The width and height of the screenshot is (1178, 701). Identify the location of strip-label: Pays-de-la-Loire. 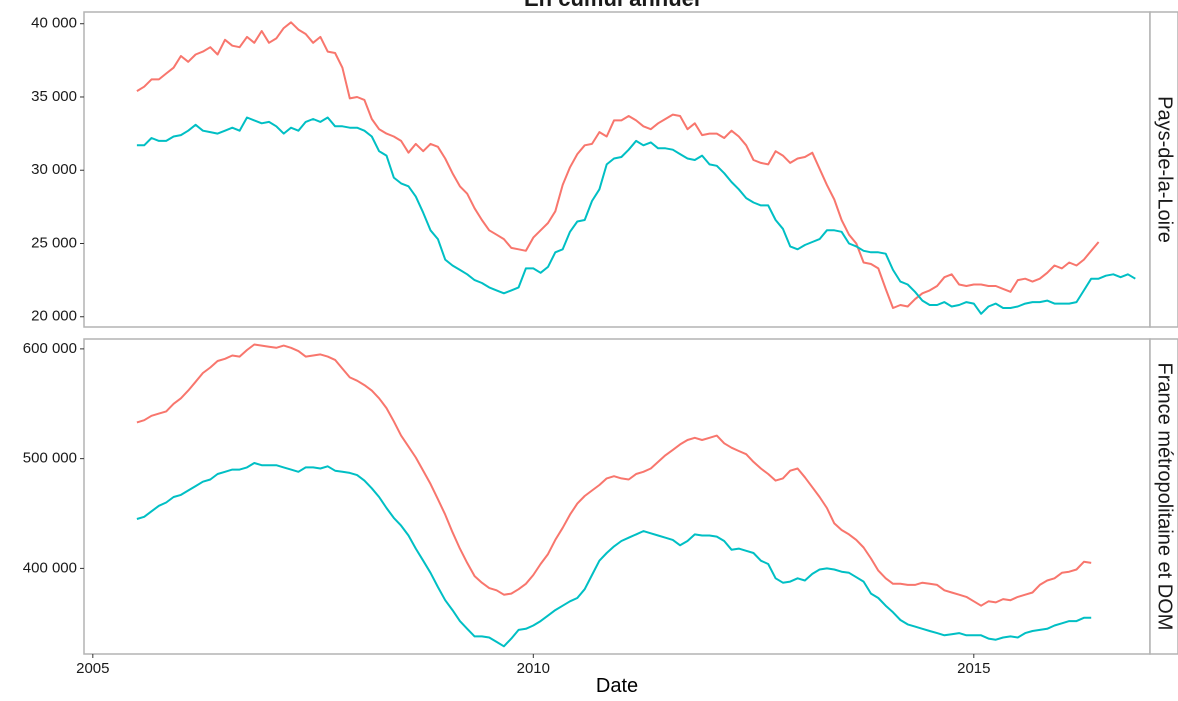
(1165, 169).